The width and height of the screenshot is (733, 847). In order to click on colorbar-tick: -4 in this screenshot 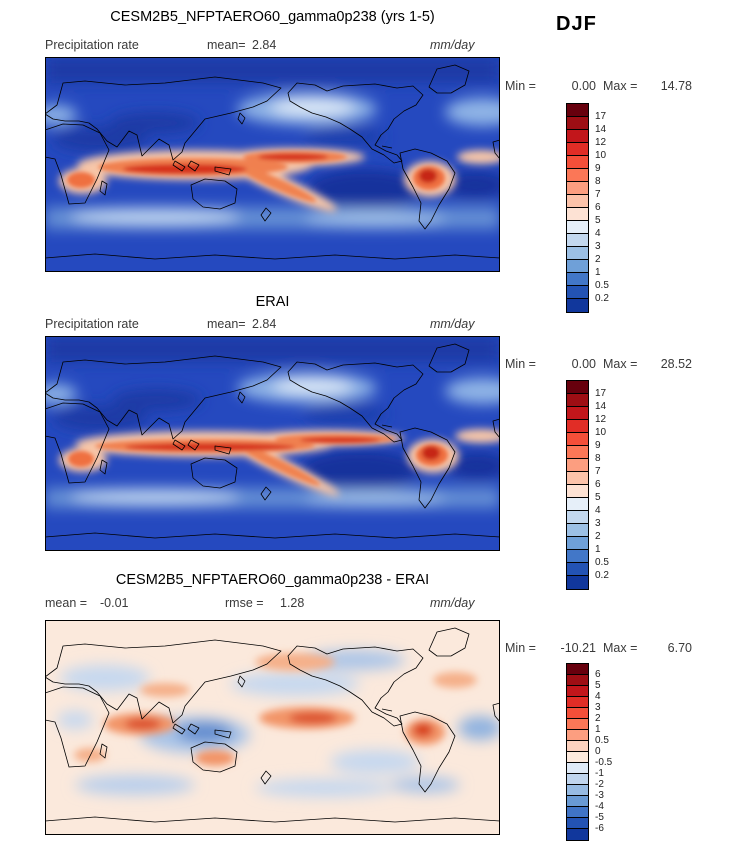, I will do `click(599, 806)`.